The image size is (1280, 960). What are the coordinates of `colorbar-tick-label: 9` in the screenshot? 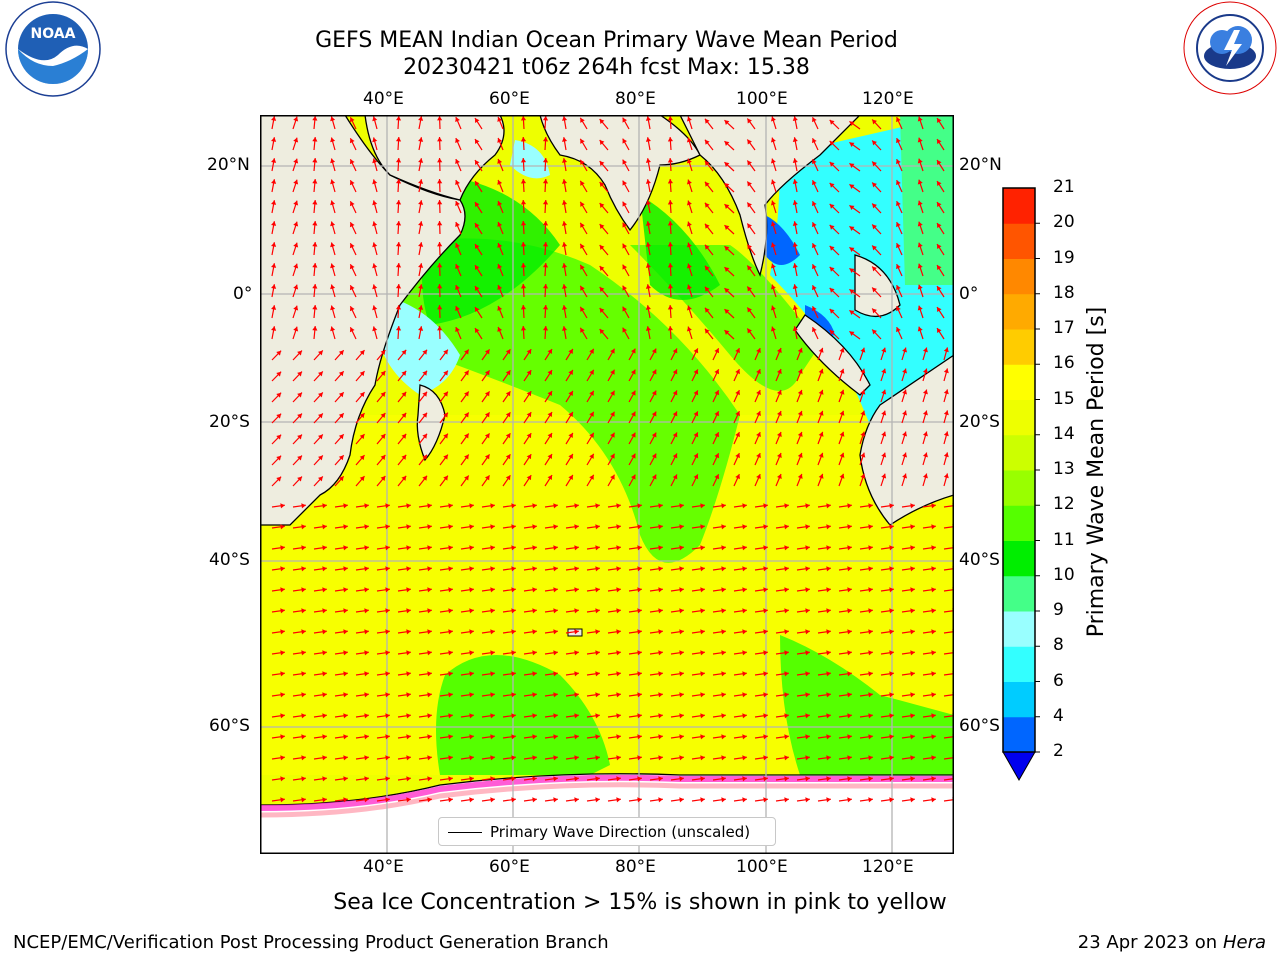 It's located at (1058, 610).